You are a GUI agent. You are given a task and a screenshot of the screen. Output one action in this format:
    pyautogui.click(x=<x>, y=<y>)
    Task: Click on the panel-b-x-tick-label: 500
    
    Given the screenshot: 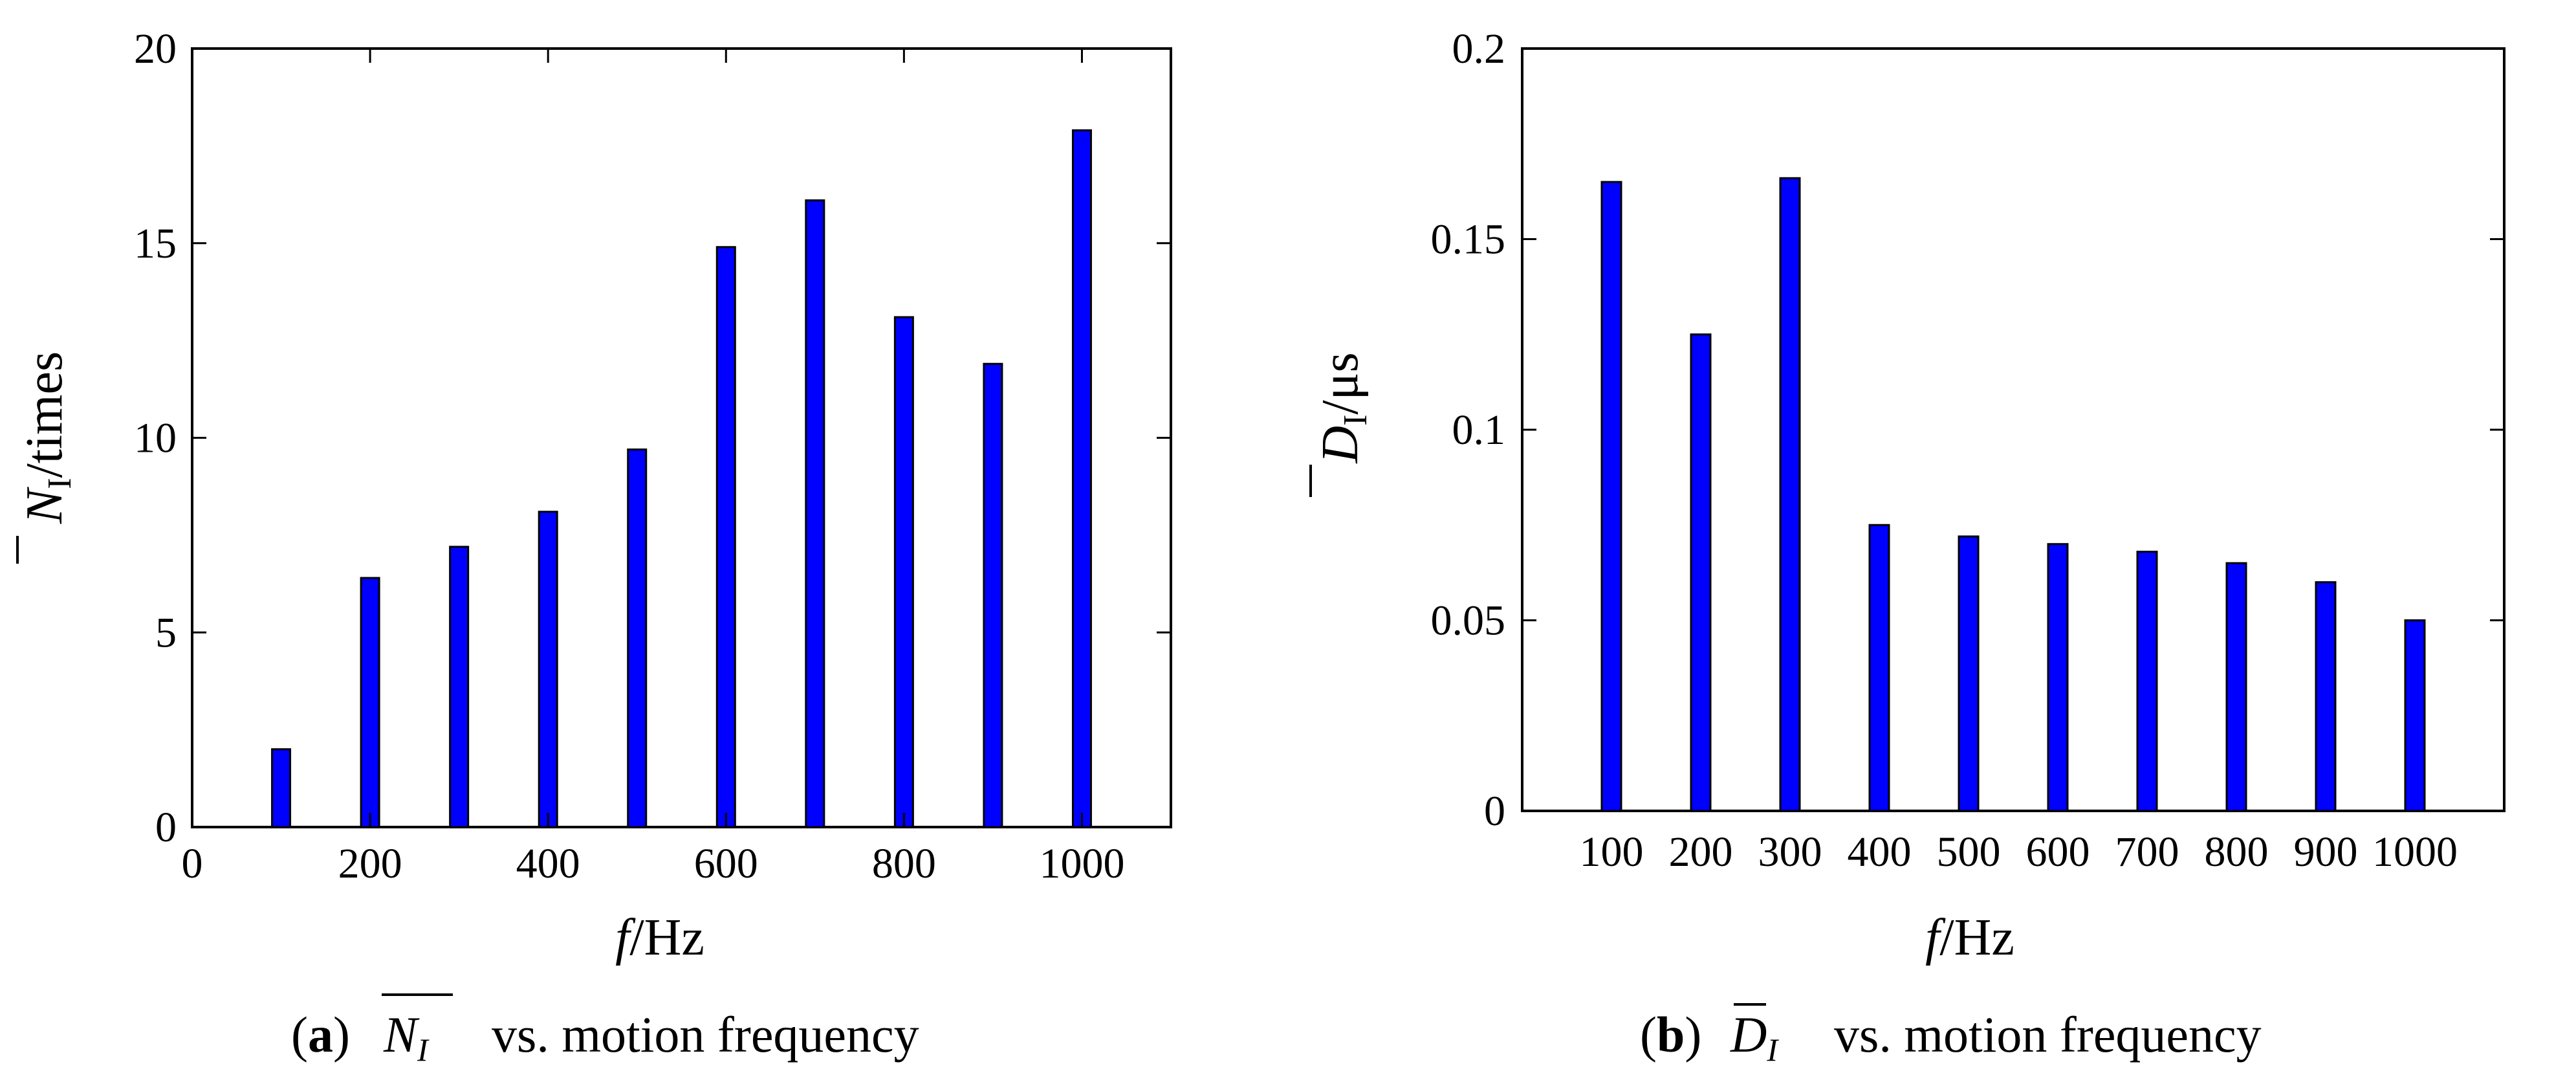 What is the action you would take?
    pyautogui.click(x=1969, y=852)
    